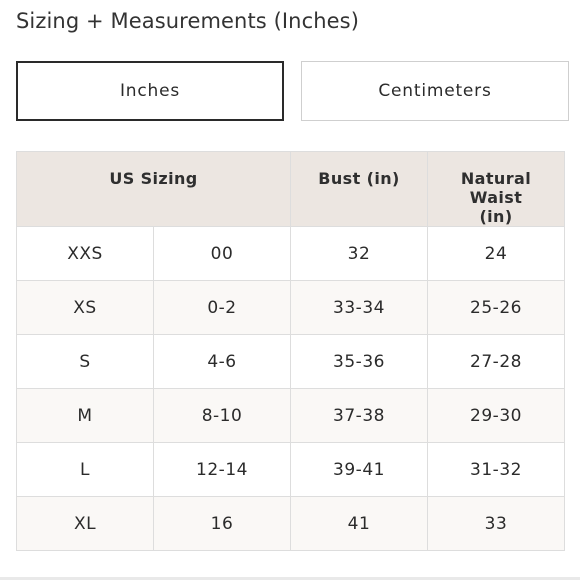 The width and height of the screenshot is (580, 580). What do you see at coordinates (187, 21) in the screenshot?
I see `page-title: Sizing + Measurements (Inches)` at bounding box center [187, 21].